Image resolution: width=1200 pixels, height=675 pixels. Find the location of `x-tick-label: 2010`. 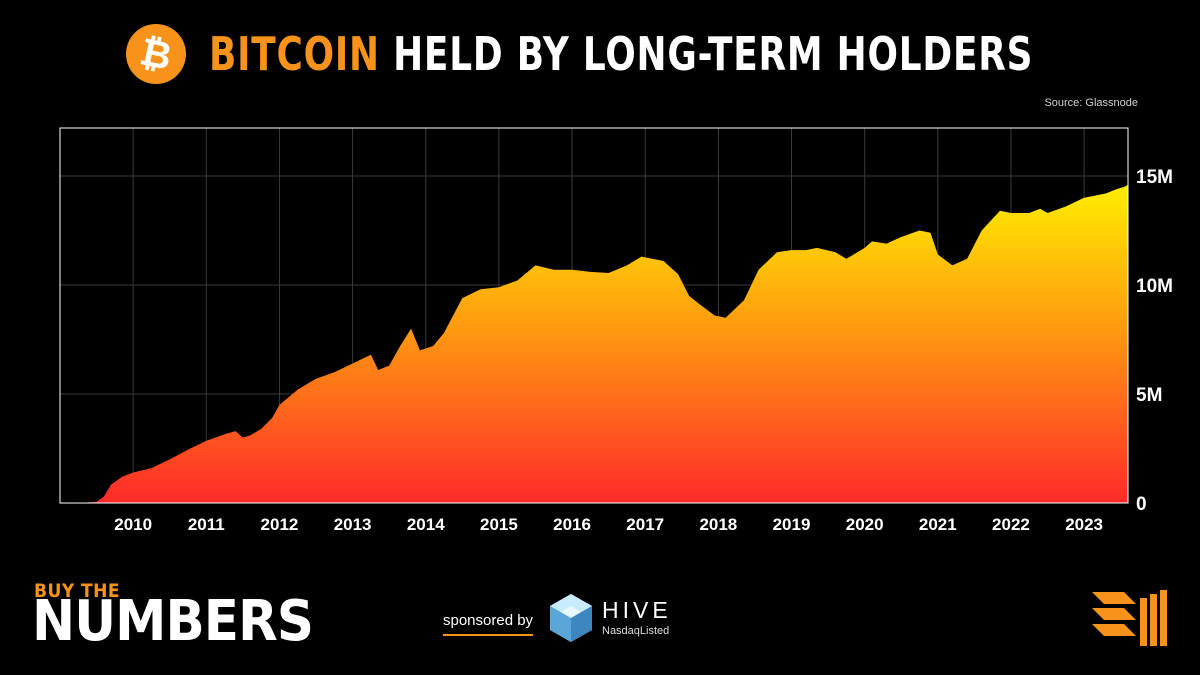

x-tick-label: 2010 is located at coordinates (133, 524).